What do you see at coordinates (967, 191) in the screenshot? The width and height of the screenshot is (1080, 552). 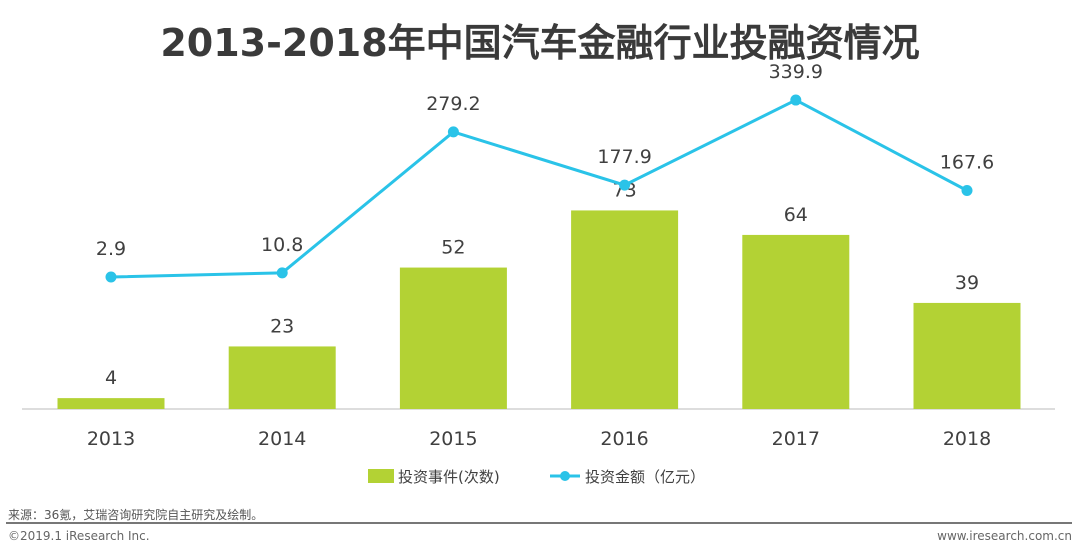 I see `line-point-2018` at bounding box center [967, 191].